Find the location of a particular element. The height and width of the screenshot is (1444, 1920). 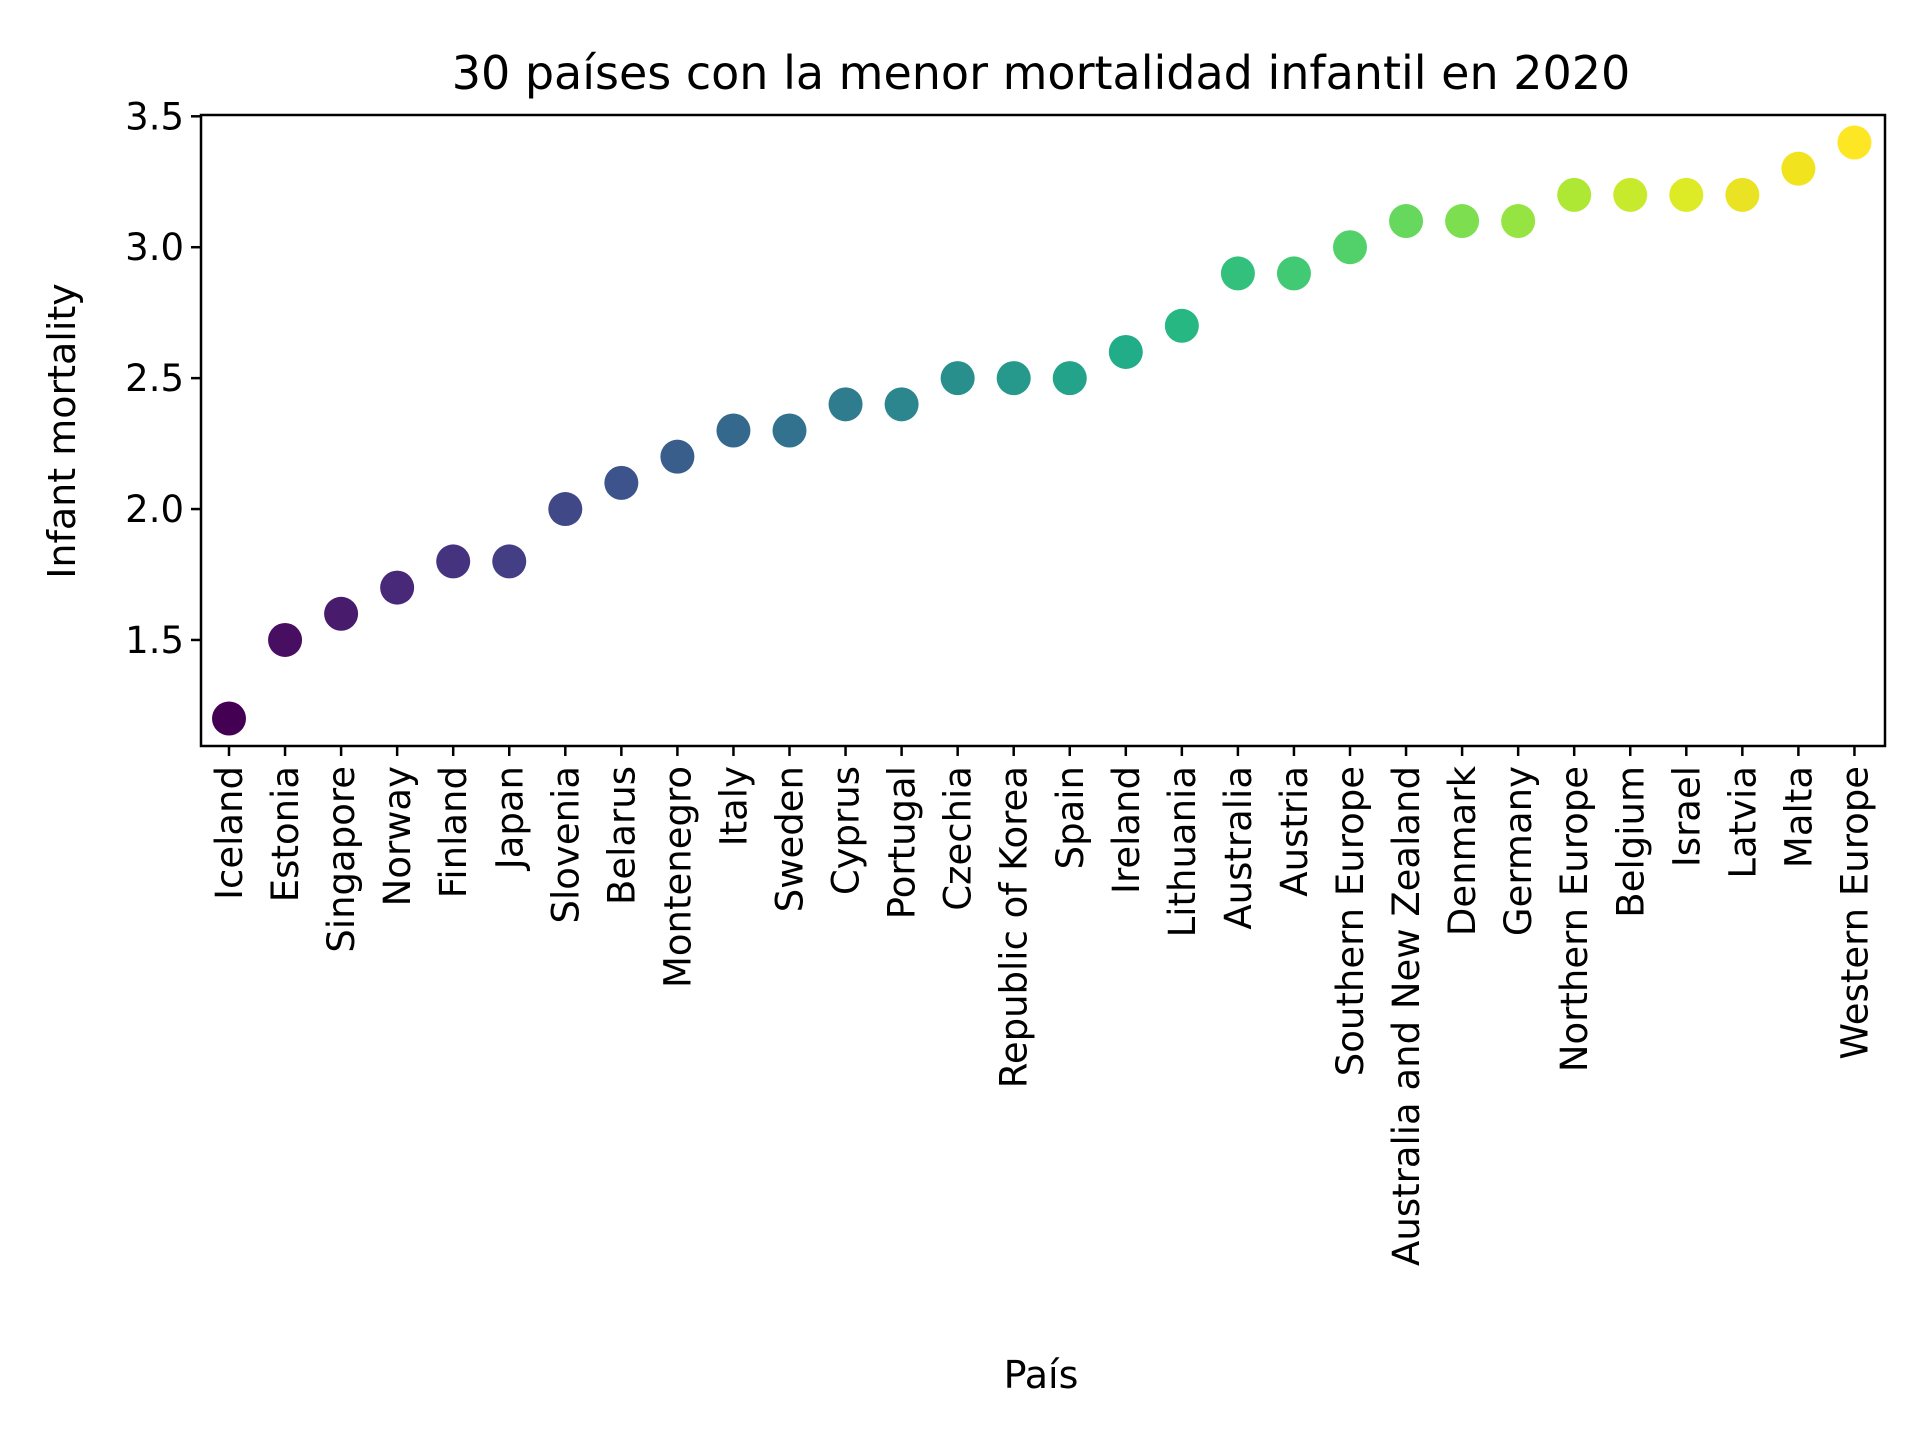

x-tick-label: Australia and New Zealand is located at coordinates (1406, 1016).